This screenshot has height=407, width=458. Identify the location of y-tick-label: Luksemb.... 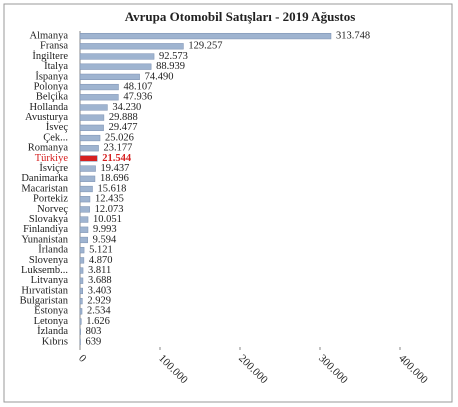
(44, 270).